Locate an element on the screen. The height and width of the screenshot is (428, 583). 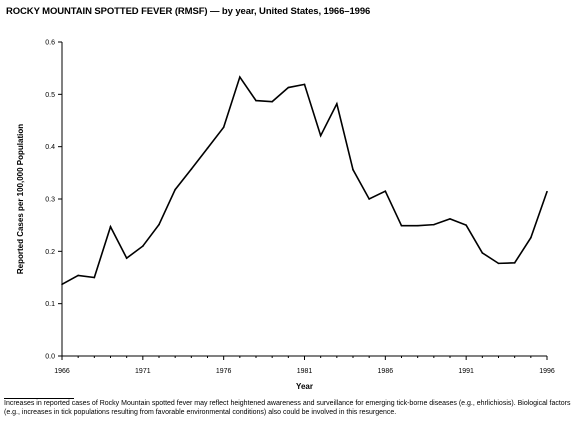
y-tick-label: 0.3 is located at coordinates (50, 200).